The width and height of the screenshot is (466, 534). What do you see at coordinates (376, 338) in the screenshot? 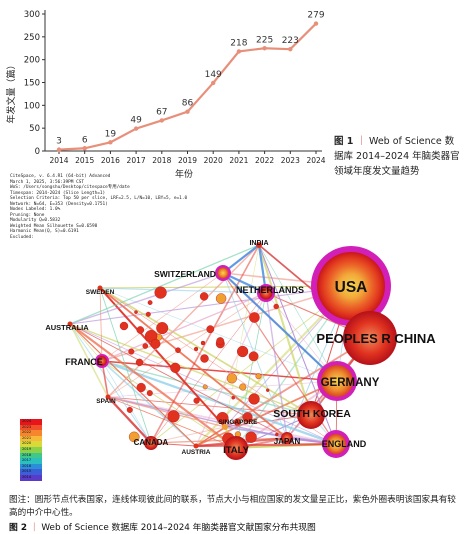
I see `label-china: PEOPLES R CHINA` at bounding box center [376, 338].